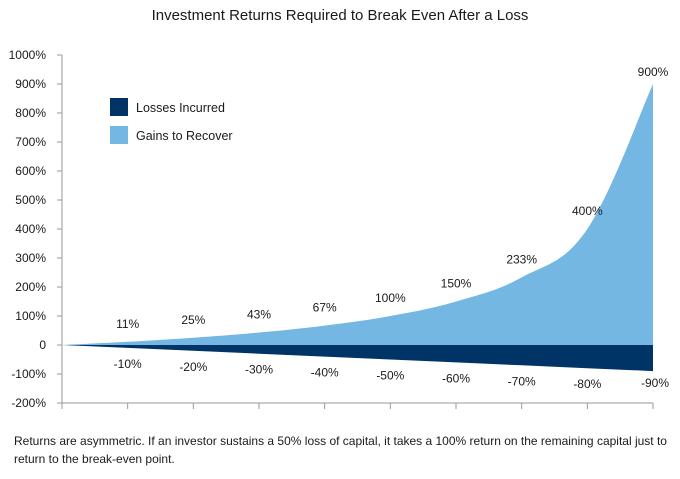 The height and width of the screenshot is (479, 680). What do you see at coordinates (28, 403) in the screenshot?
I see `y-tick-label: -200%` at bounding box center [28, 403].